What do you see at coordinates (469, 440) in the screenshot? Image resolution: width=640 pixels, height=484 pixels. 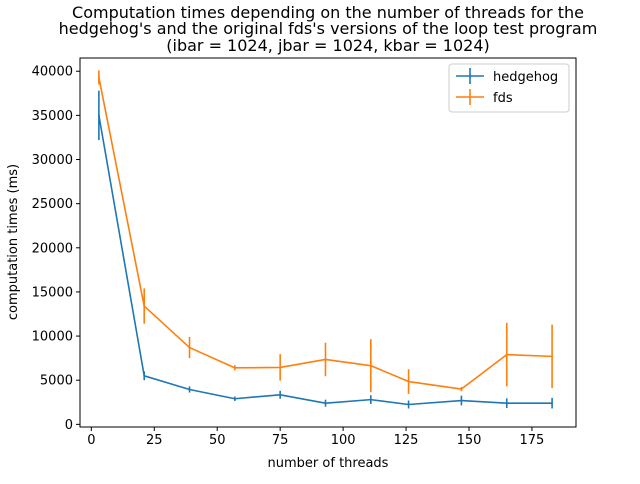 I see `x-tick-label: 150` at bounding box center [469, 440].